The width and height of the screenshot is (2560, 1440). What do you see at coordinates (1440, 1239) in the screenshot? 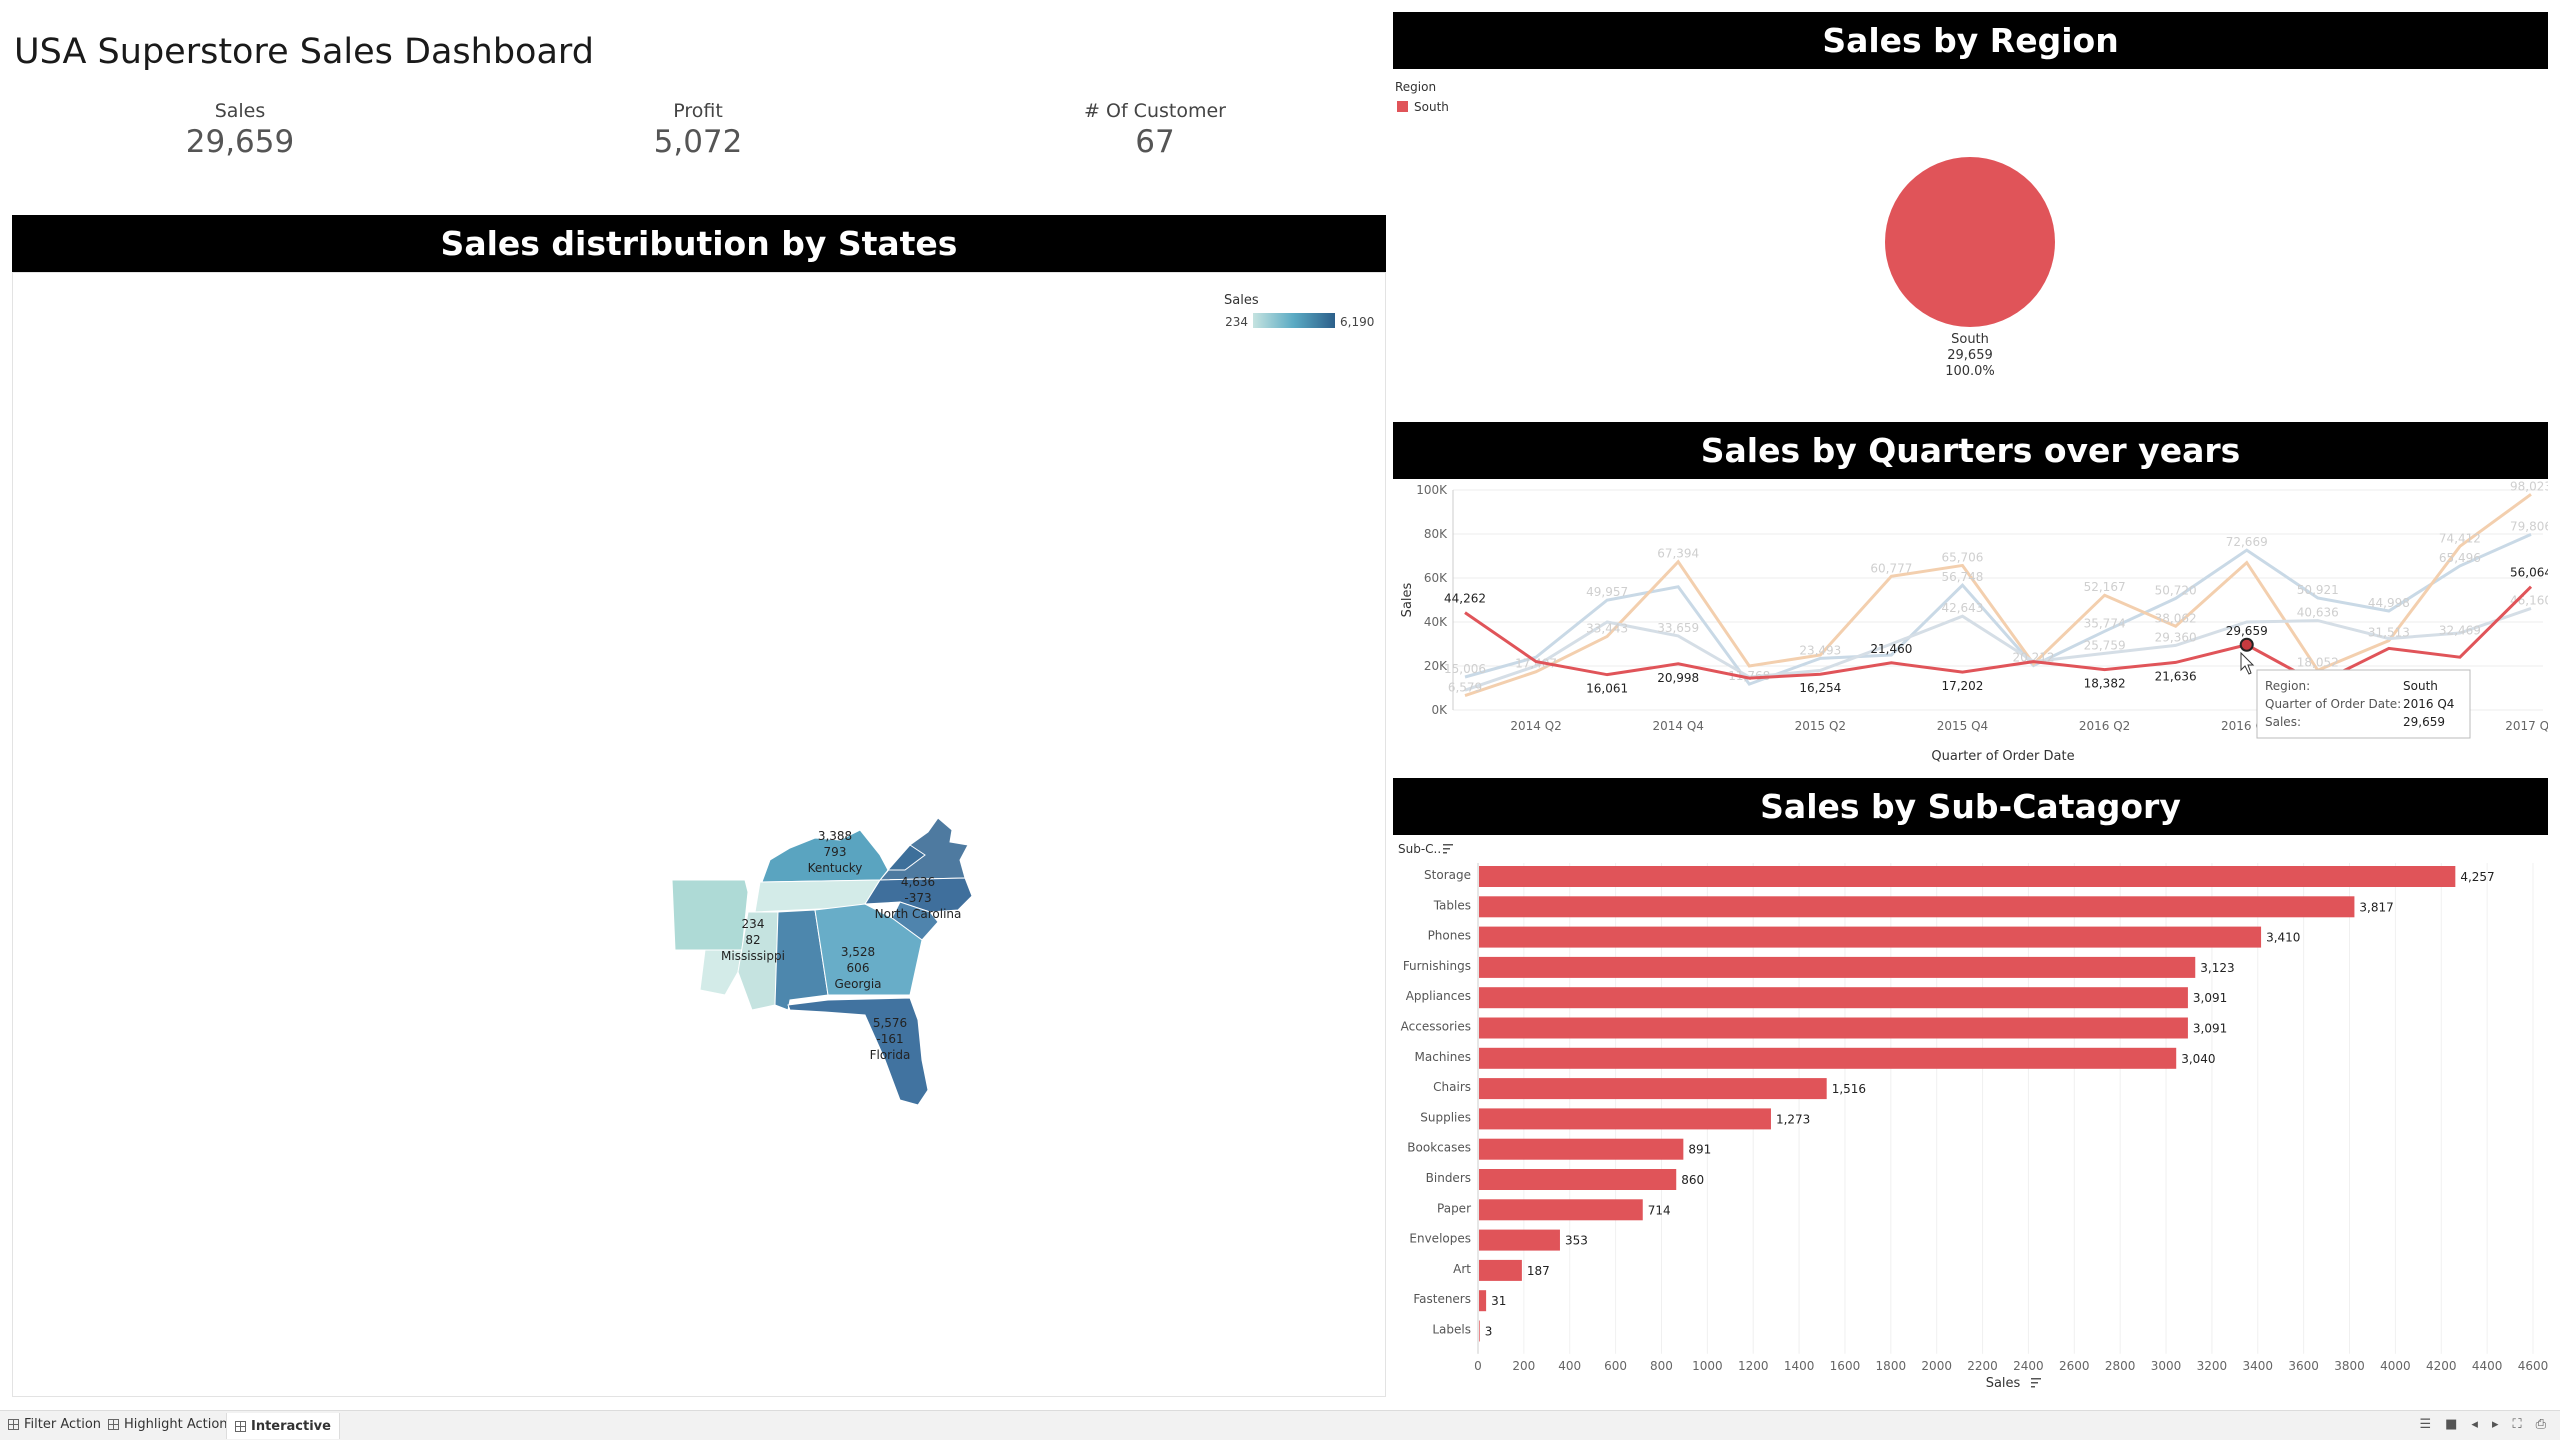
I see `category-label: Envelopes` at bounding box center [1440, 1239].